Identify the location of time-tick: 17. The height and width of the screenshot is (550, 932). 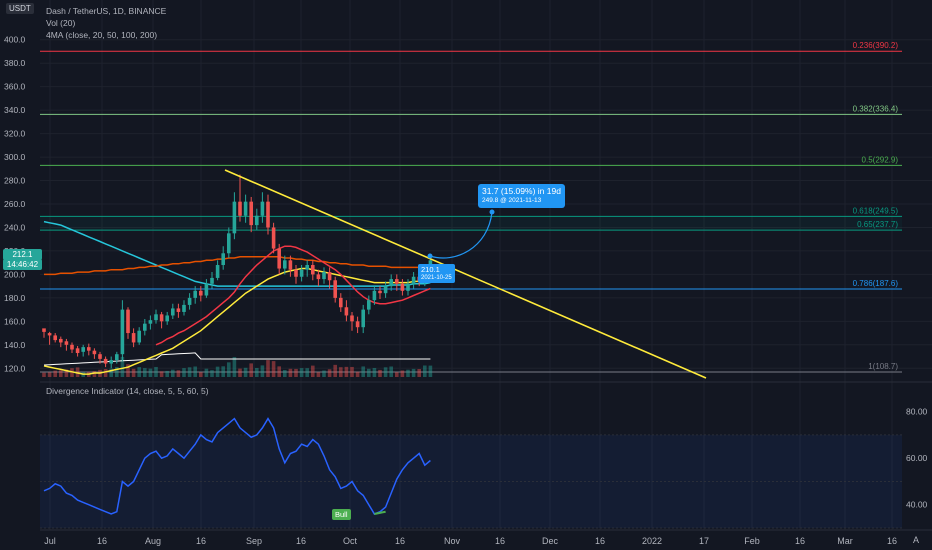
(704, 541).